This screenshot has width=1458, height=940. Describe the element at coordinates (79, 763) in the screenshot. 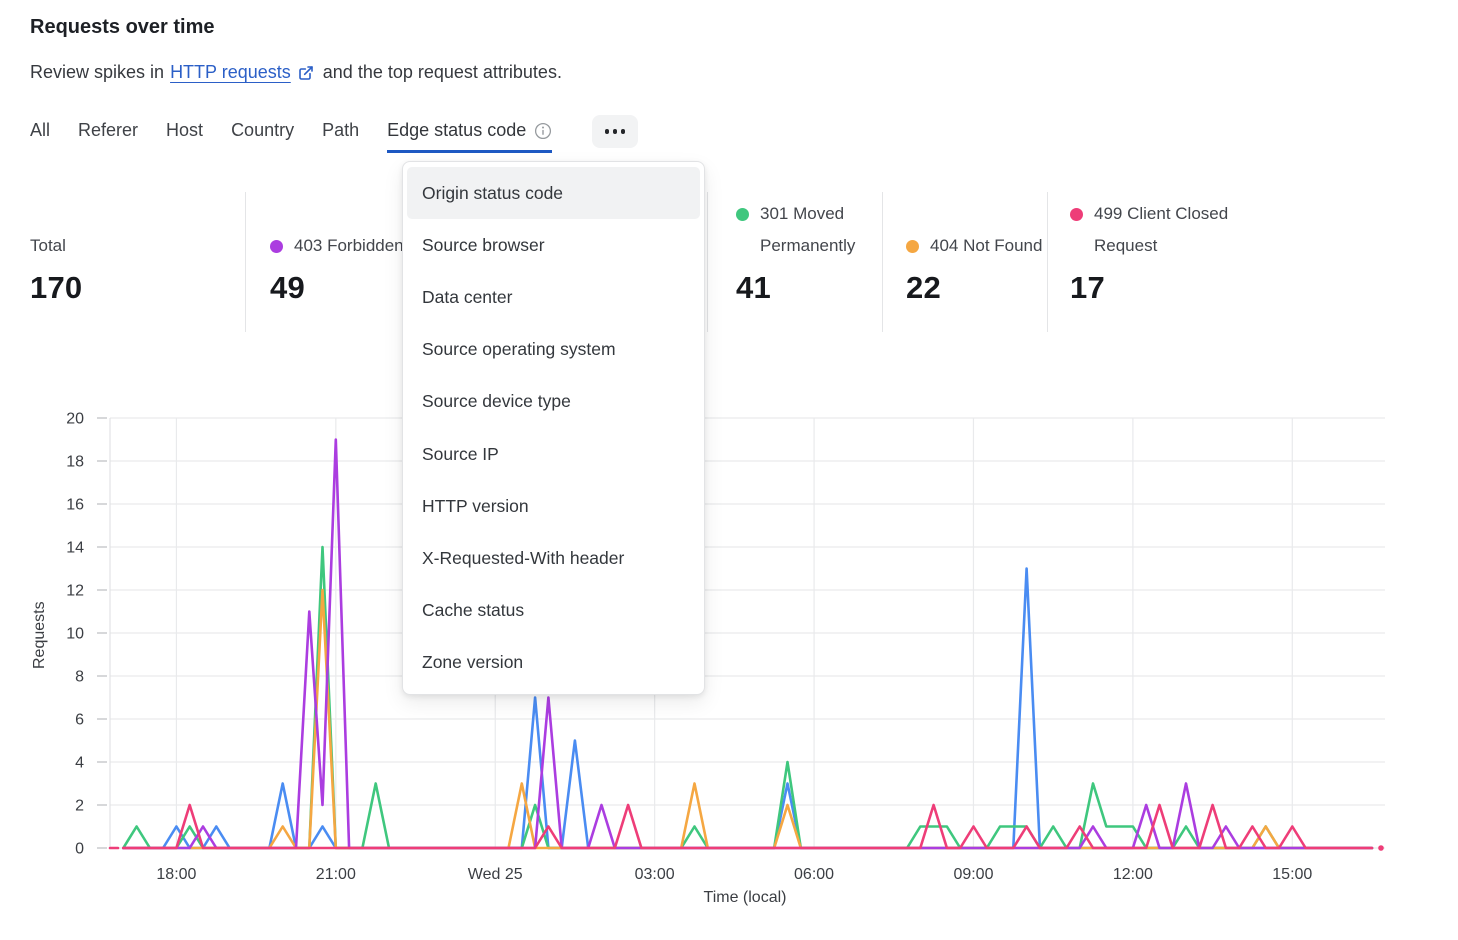

I see `y-tick-label: 4` at that location.